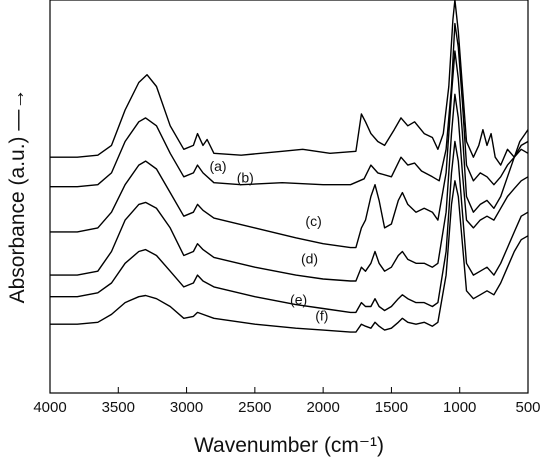 This screenshot has width=550, height=474. What do you see at coordinates (254, 407) in the screenshot?
I see `x-tick-label: 2500` at bounding box center [254, 407].